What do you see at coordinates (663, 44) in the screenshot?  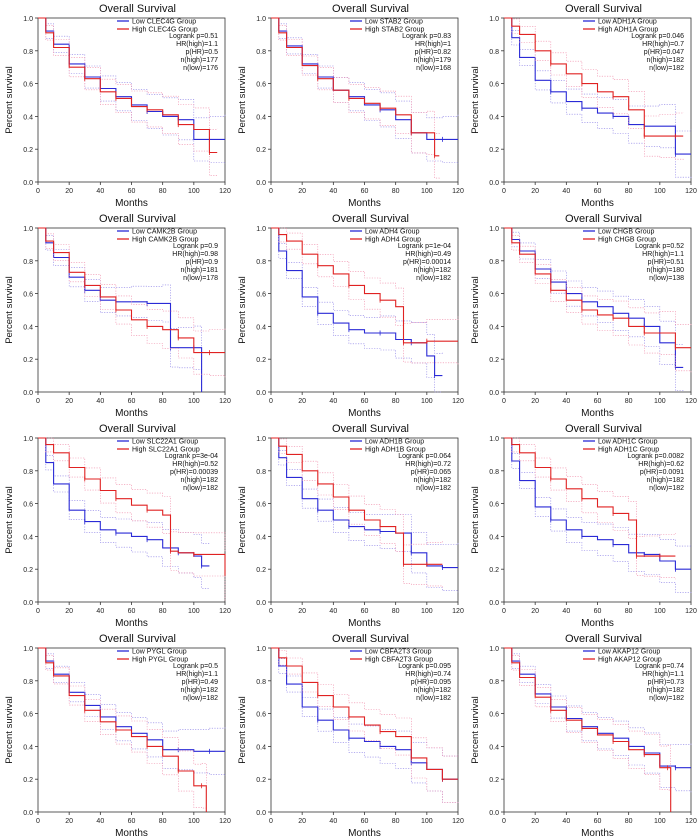 I see `stat-line: HR(high)=0.7` at bounding box center [663, 44].